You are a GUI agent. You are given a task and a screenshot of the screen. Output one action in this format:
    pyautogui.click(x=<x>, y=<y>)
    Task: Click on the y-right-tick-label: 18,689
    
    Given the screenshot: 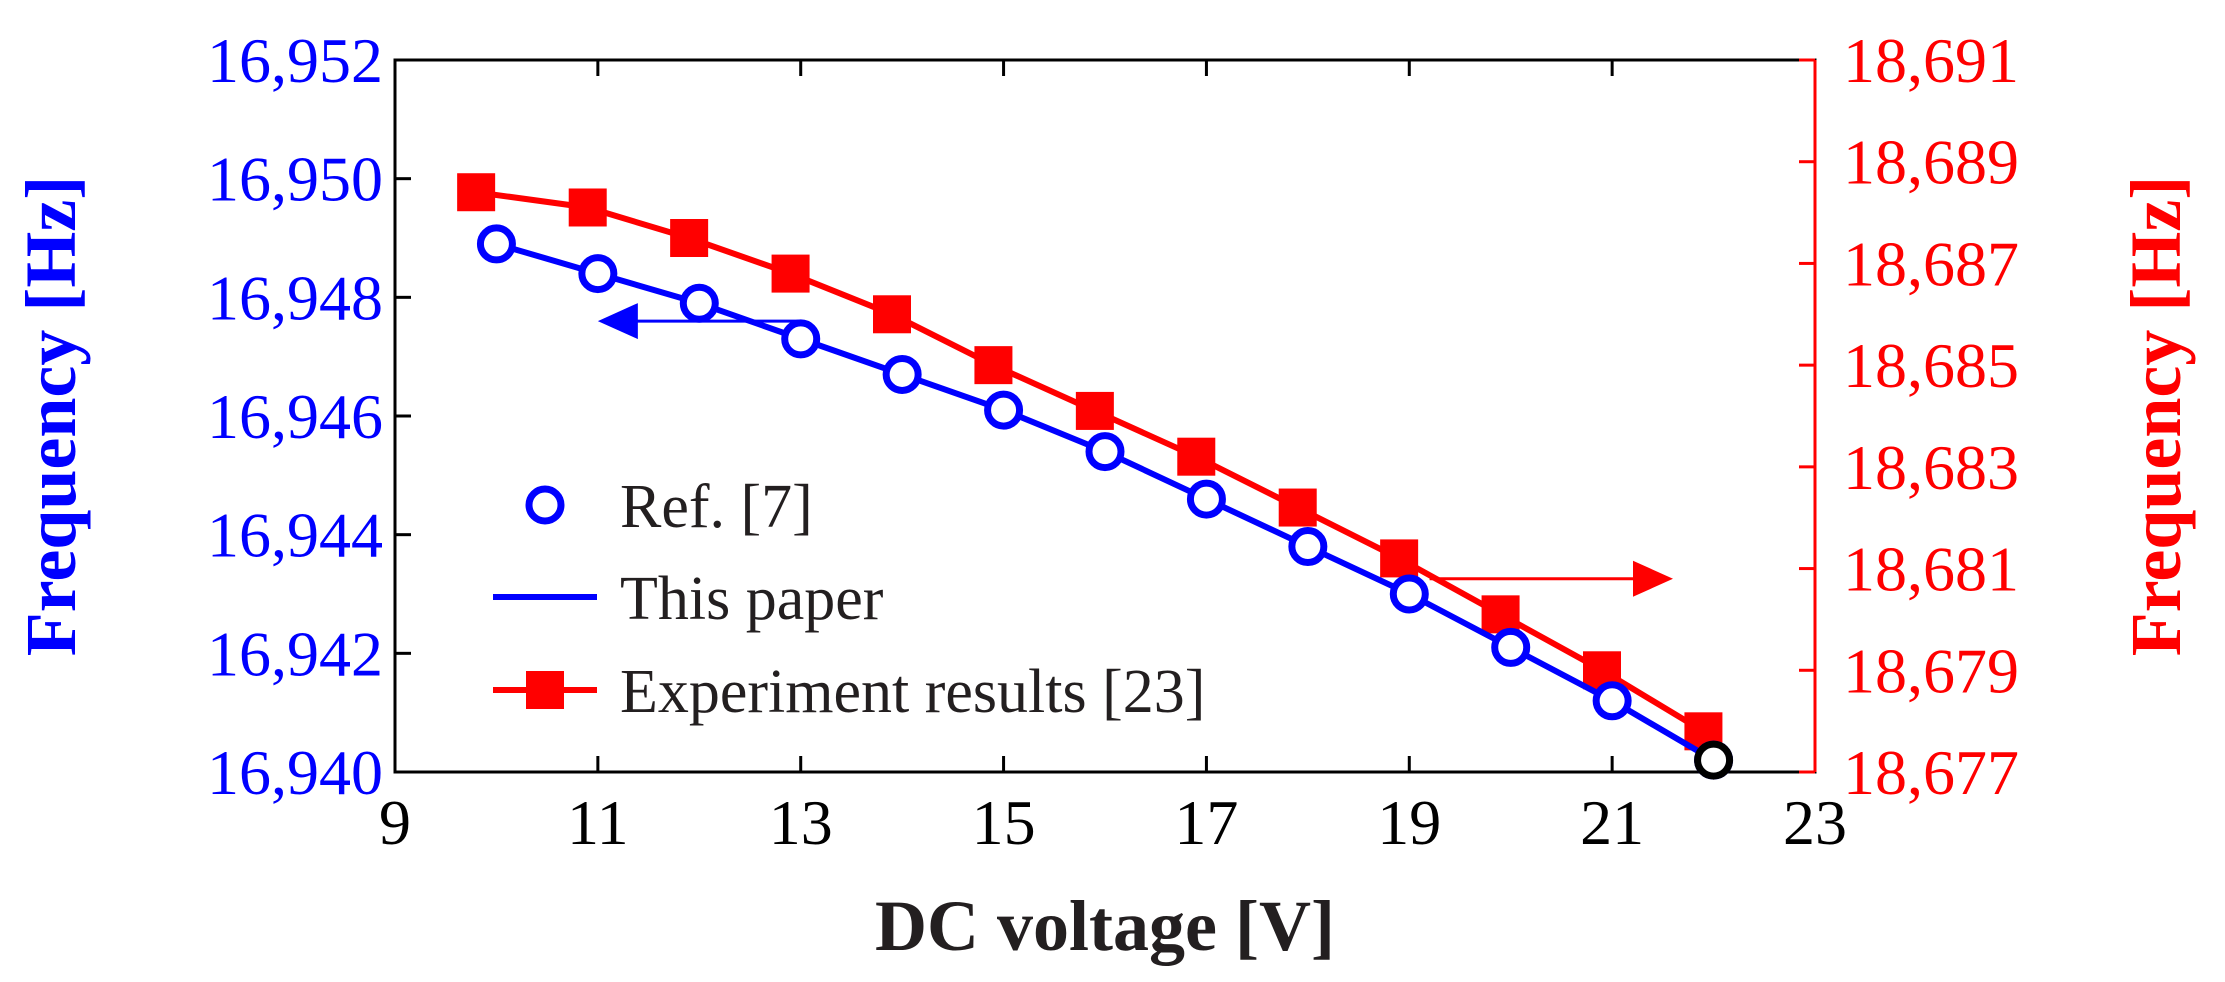 What is the action you would take?
    pyautogui.click(x=1931, y=162)
    